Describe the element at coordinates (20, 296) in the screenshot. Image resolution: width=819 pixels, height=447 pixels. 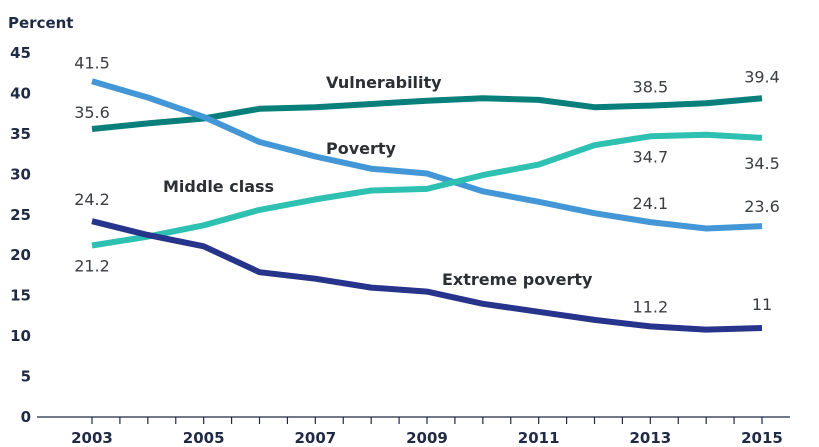
I see `y-tick-label-15: 15` at that location.